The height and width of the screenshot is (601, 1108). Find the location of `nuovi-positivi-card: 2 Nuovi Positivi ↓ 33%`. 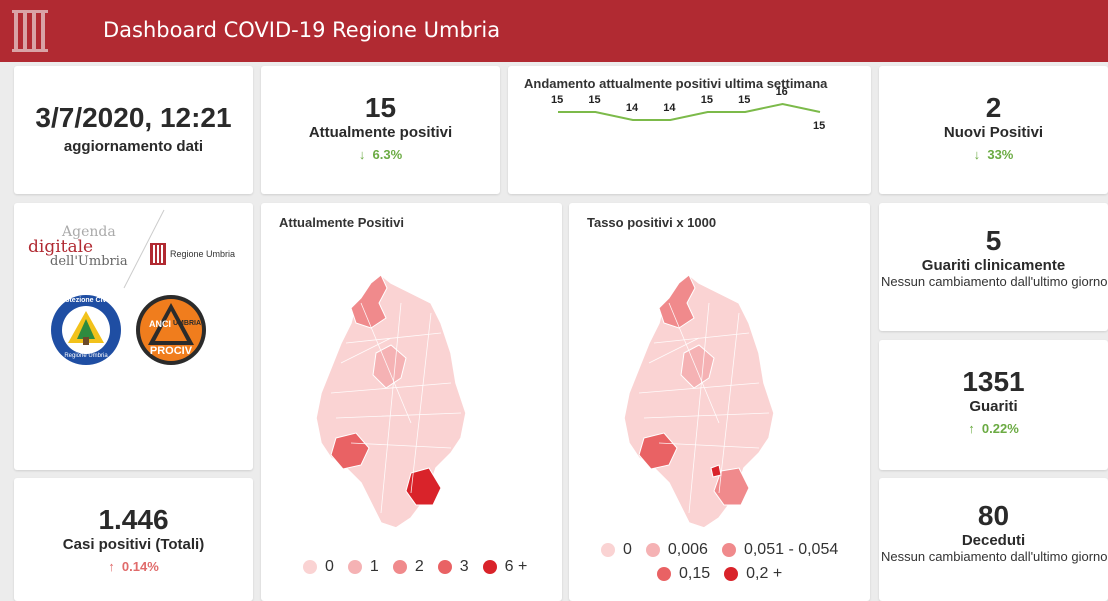

nuovi-positivi-card: 2 Nuovi Positivi ↓ 33% is located at coordinates (993, 130).